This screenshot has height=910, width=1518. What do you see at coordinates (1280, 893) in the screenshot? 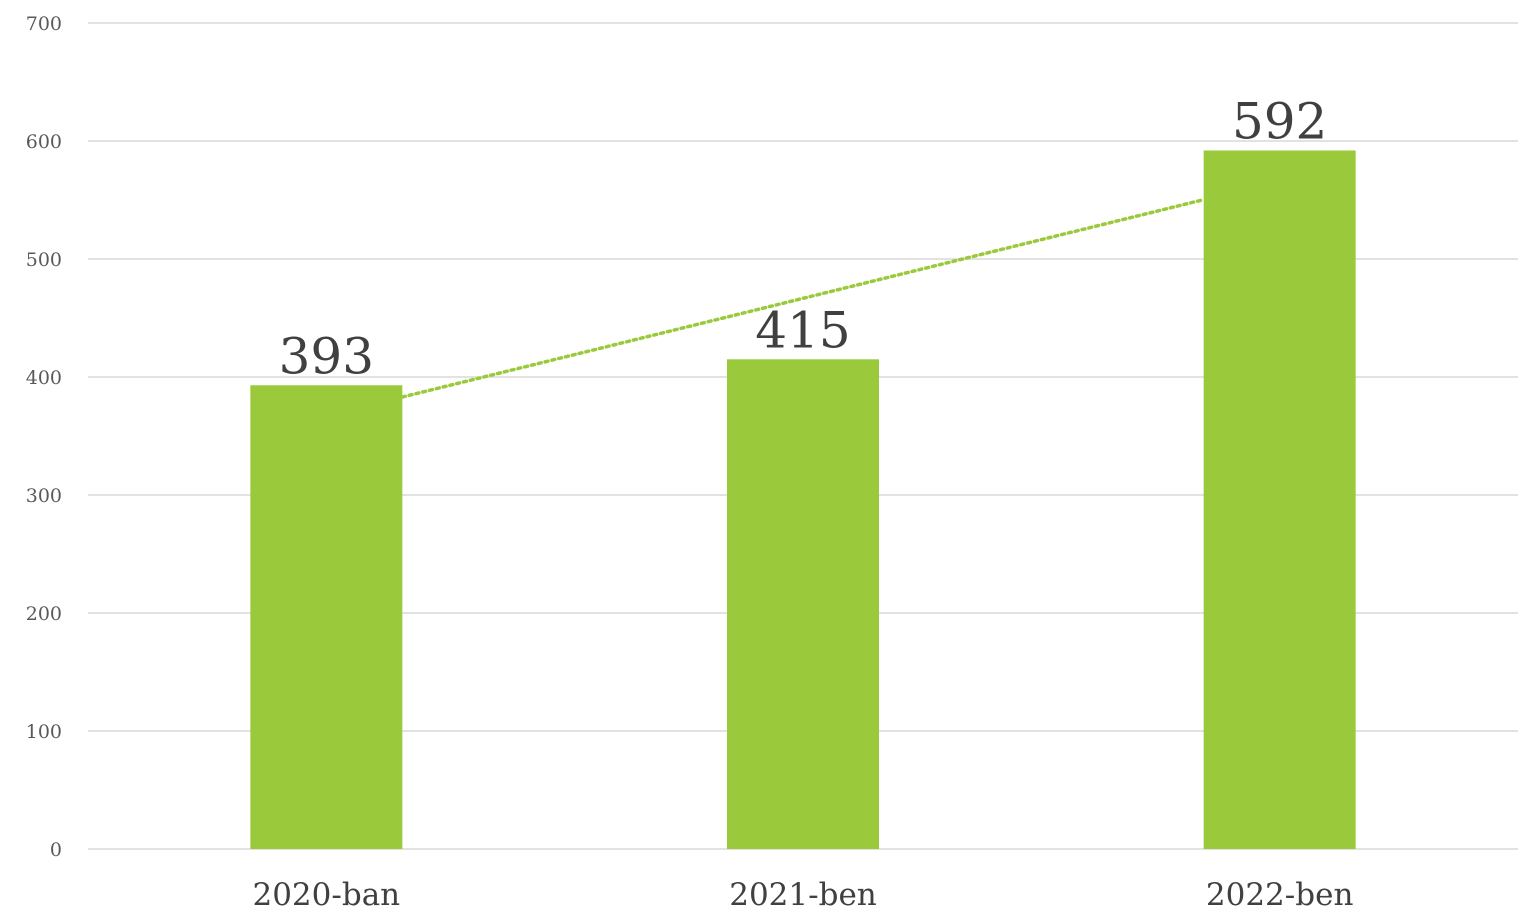
I see `x-tick-label: 2022-ben` at bounding box center [1280, 893].